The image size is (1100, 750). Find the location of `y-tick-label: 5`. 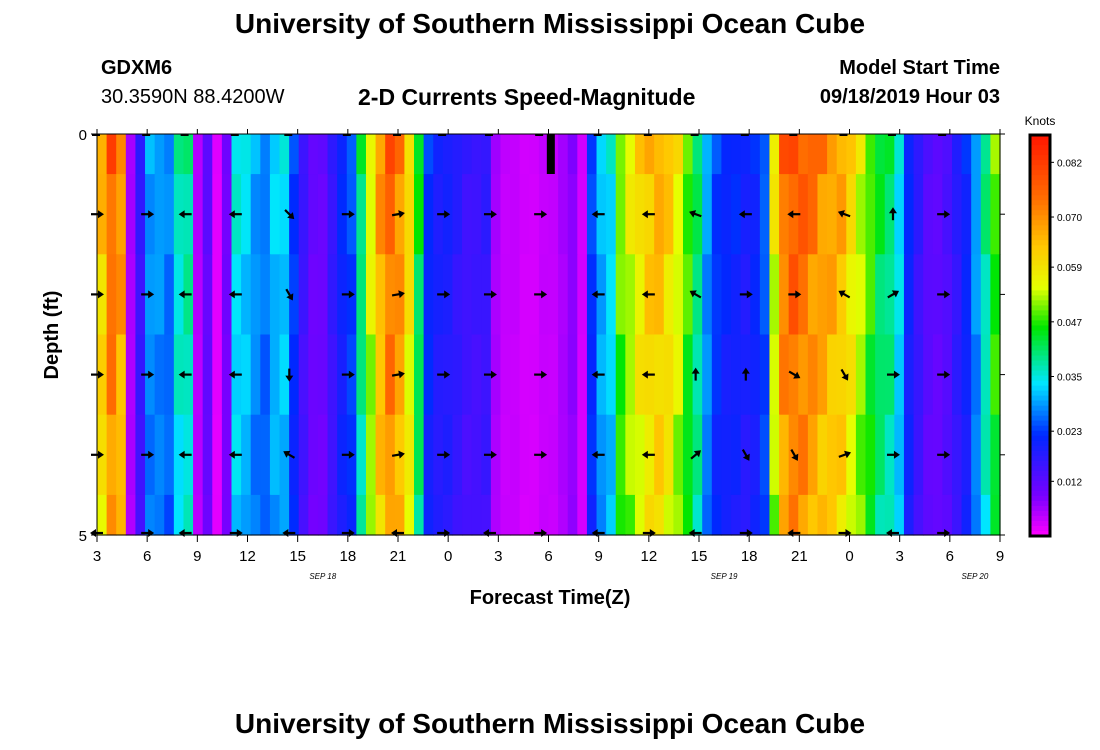

y-tick-label: 5 is located at coordinates (83, 536).